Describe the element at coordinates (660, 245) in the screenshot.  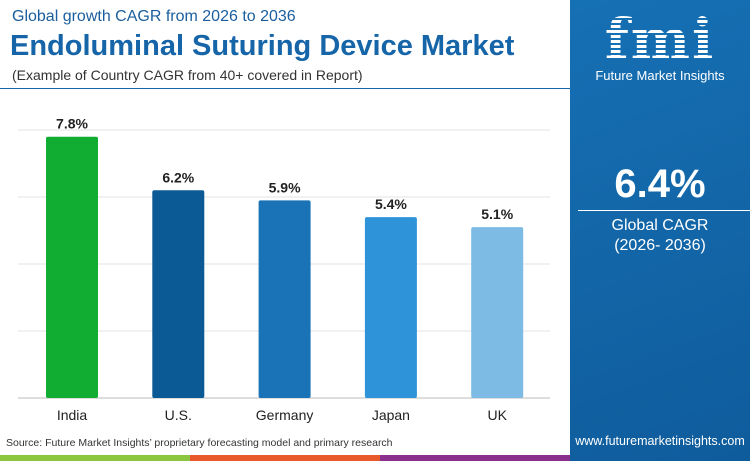
I see `cagr-period: (2026- 2036)` at that location.